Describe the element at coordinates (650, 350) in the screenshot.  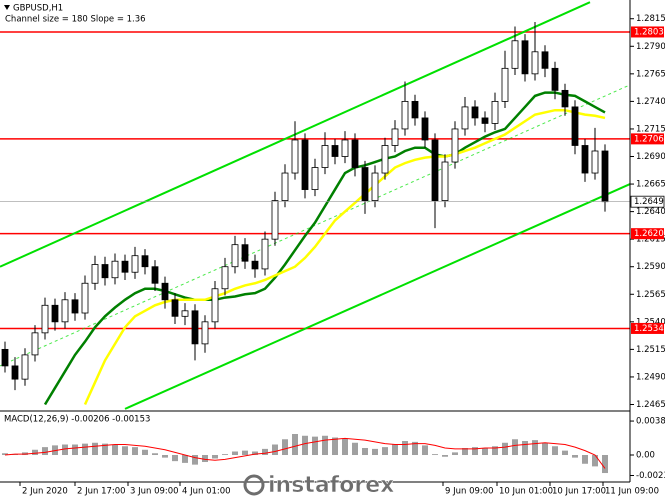
I see `y-tick-label: 1.2515` at that location.